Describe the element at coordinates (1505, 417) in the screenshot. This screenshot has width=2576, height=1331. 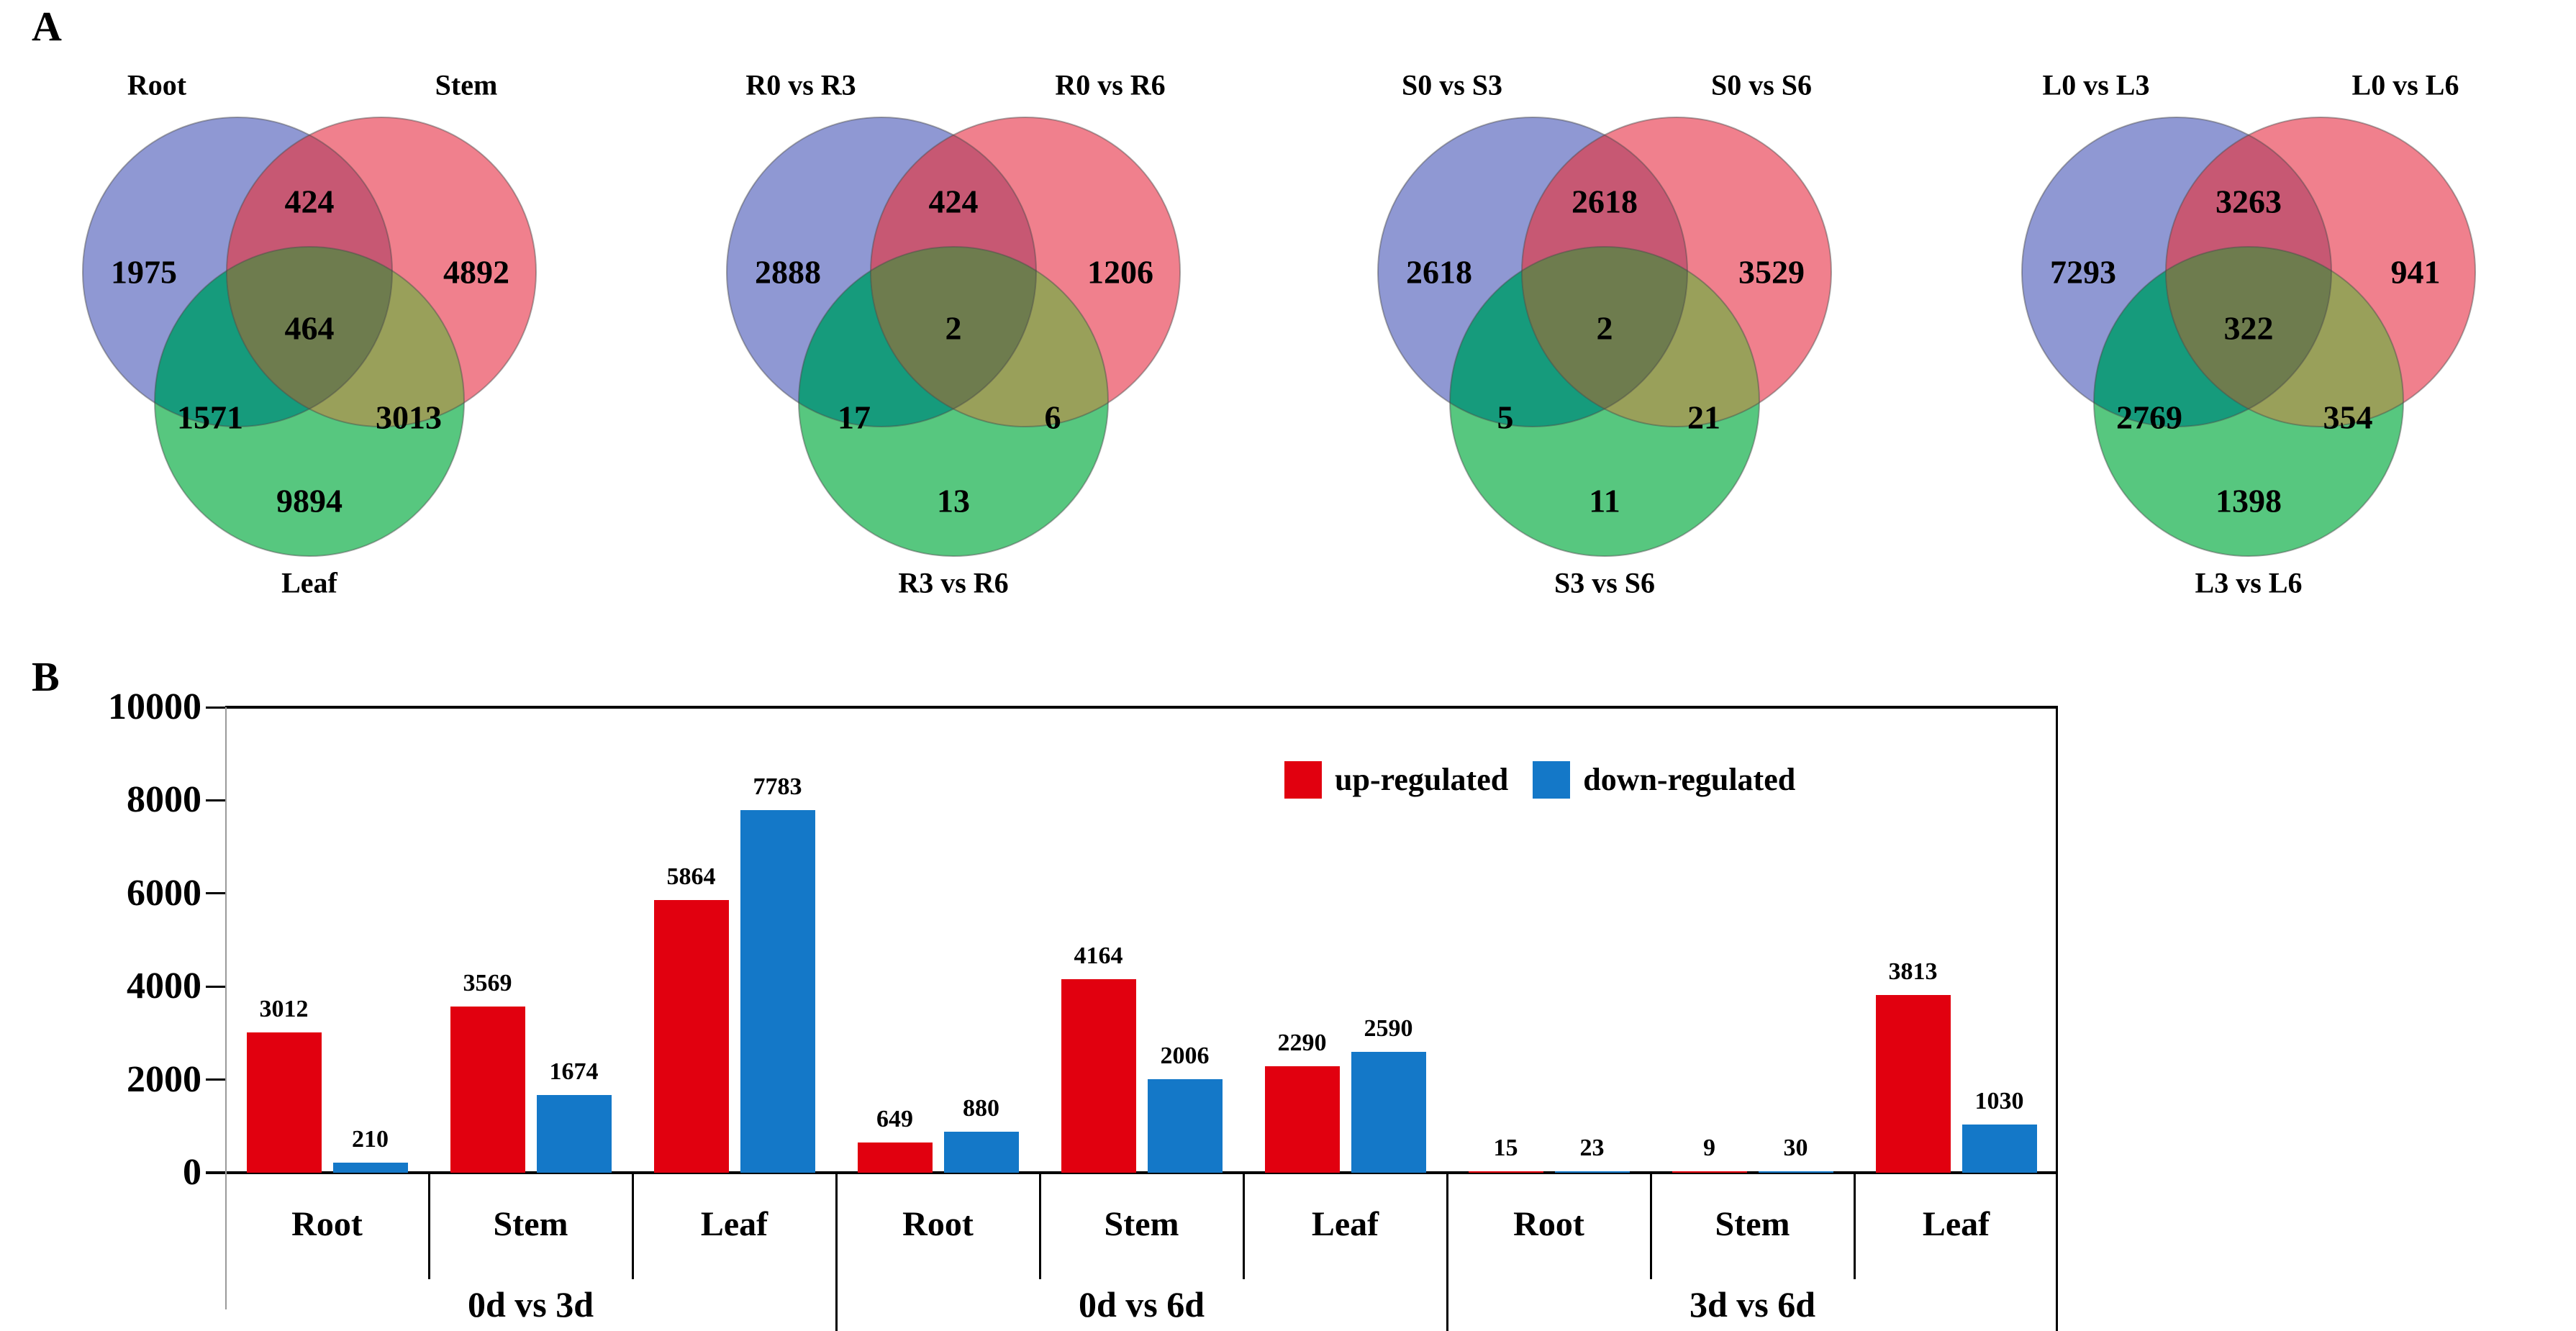
I see `venn-count-left-overlap: 5` at that location.